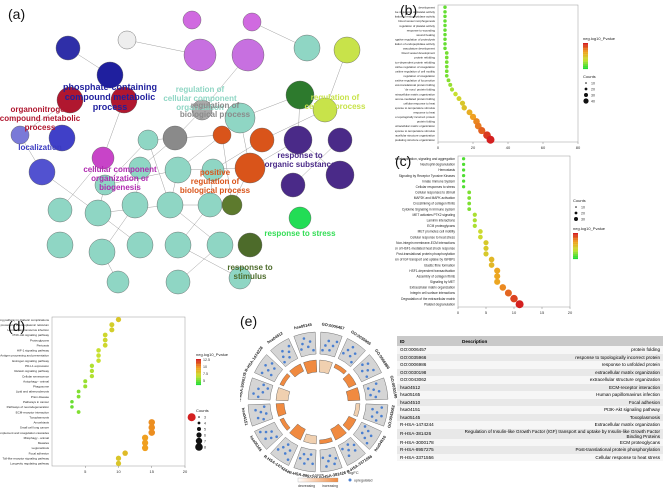 The image size is (668, 488). What do you see at coordinates (350, 480) in the screenshot?
I see `upregulated-dot` at bounding box center [350, 480].